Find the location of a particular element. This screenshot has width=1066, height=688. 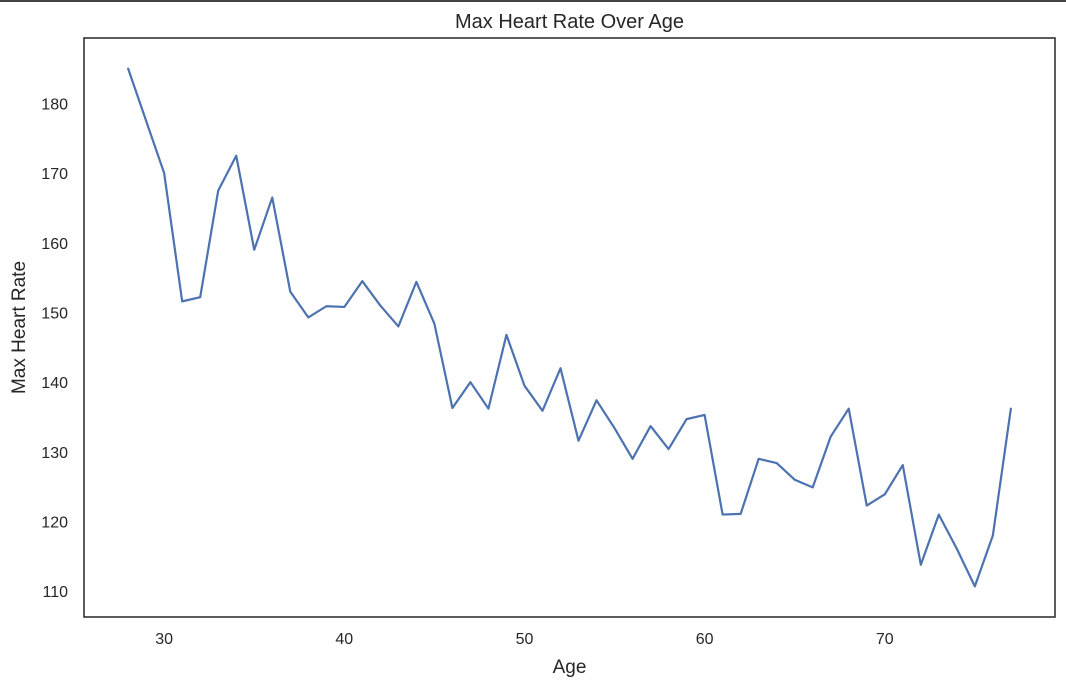

y-tick-label: 130 is located at coordinates (54, 453).